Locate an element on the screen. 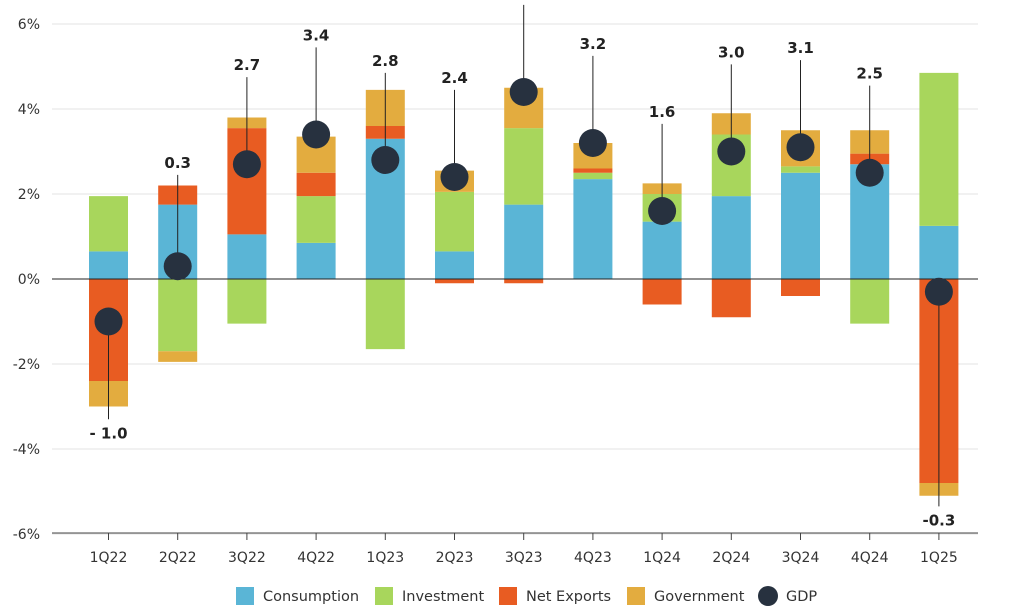 This screenshot has width=1024, height=610. y-tick-label: 2% is located at coordinates (29, 195).